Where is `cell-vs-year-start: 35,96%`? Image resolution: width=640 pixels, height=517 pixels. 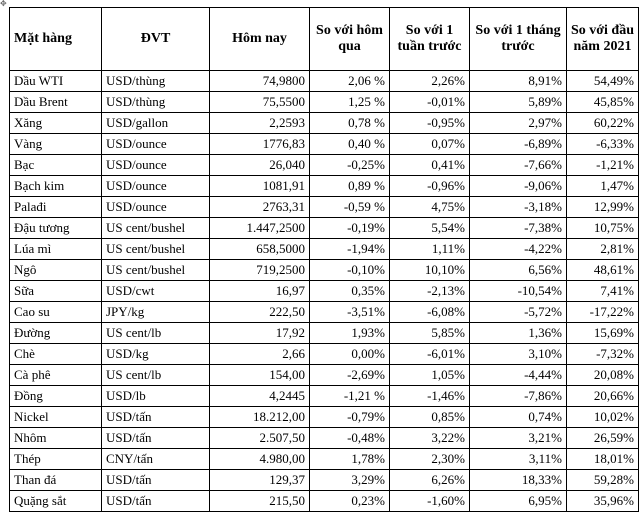 cell-vs-year-start: 35,96% is located at coordinates (602, 501).